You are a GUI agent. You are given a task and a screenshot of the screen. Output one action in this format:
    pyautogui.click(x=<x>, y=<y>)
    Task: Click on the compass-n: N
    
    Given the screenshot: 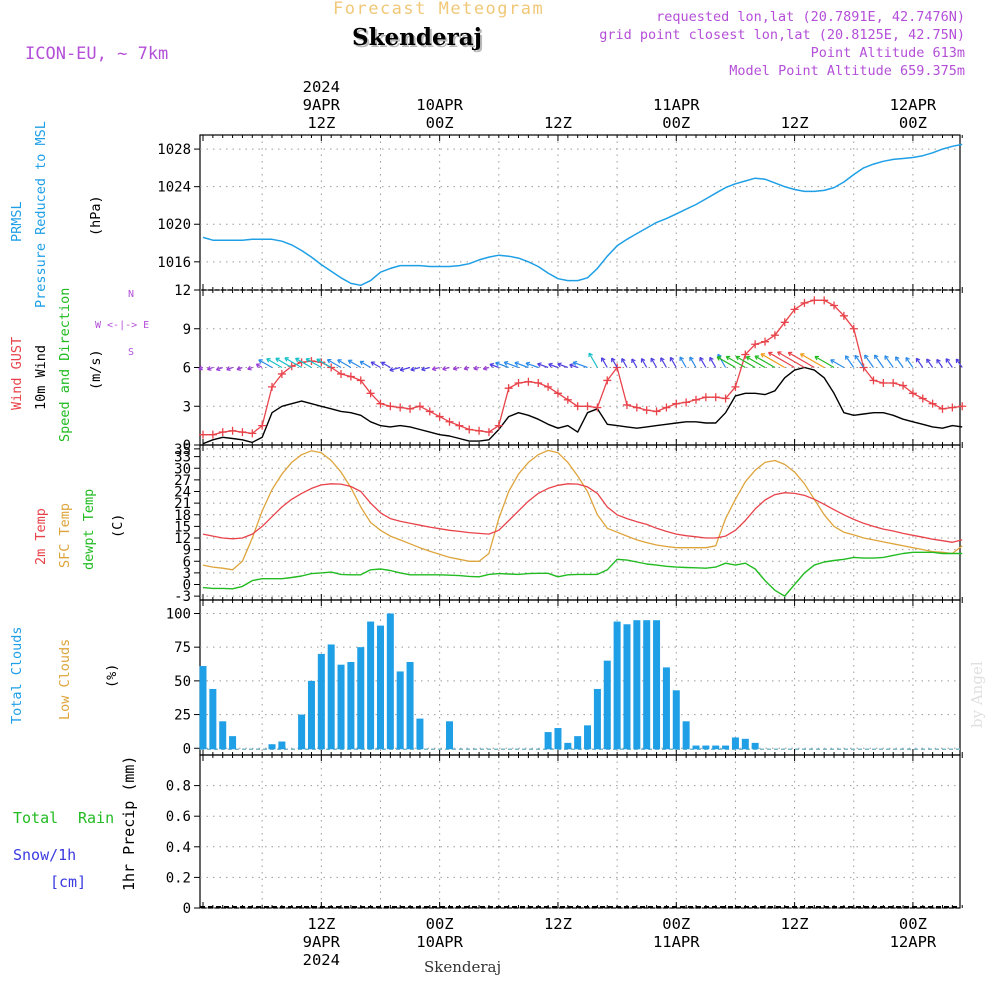 What is the action you would take?
    pyautogui.click(x=131, y=294)
    